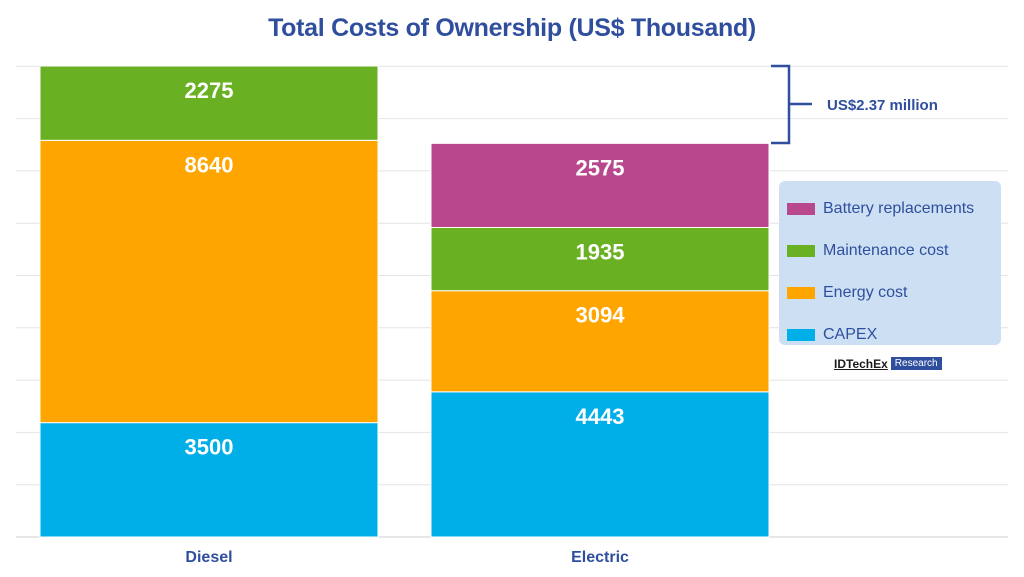  What do you see at coordinates (899, 208) in the screenshot?
I see `legend-label: Battery replacements` at bounding box center [899, 208].